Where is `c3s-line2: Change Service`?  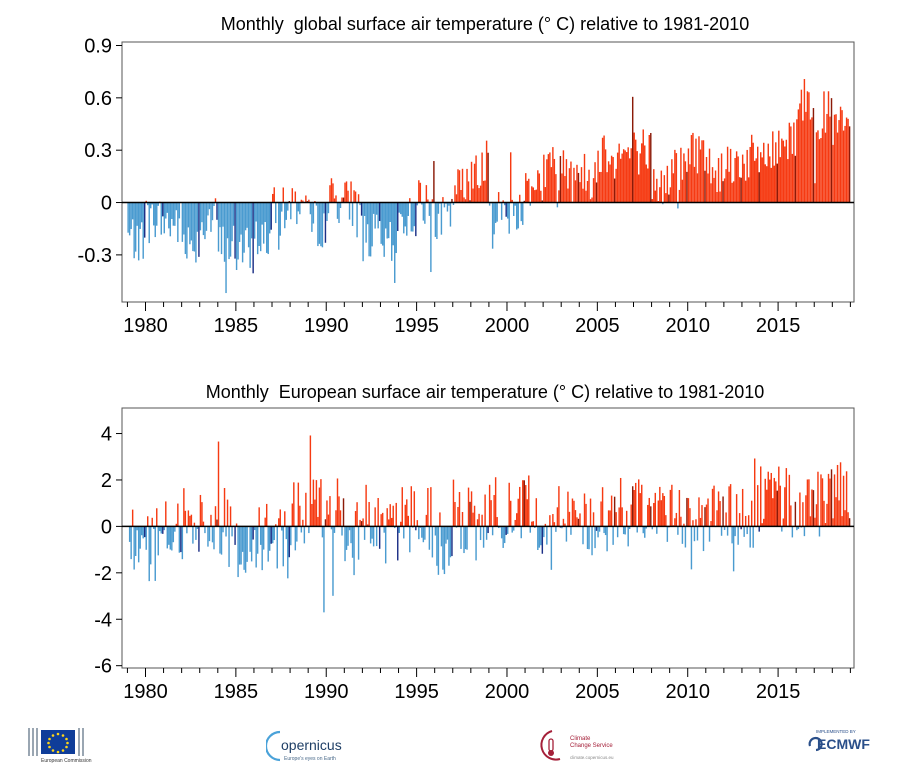
c3s-line2: Change Service is located at coordinates (591, 746).